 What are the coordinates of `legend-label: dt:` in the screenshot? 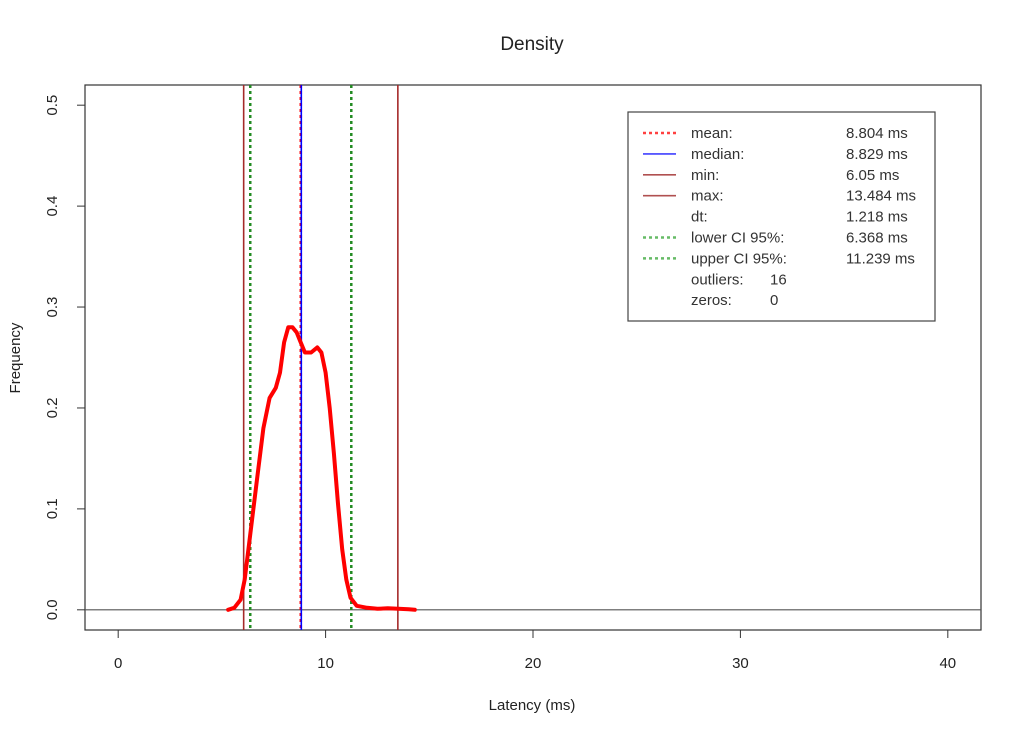 It's located at (699, 217).